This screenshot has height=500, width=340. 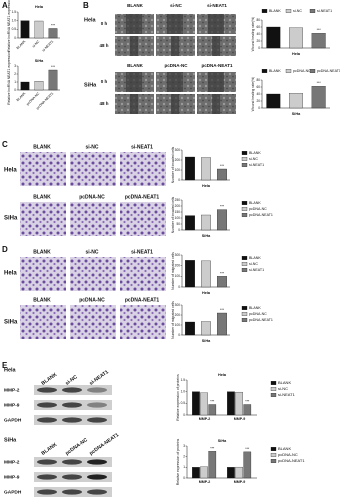 What do you see at coordinates (36, 43) in the screenshot?
I see `x-tick-label: si-NC` at bounding box center [36, 43].